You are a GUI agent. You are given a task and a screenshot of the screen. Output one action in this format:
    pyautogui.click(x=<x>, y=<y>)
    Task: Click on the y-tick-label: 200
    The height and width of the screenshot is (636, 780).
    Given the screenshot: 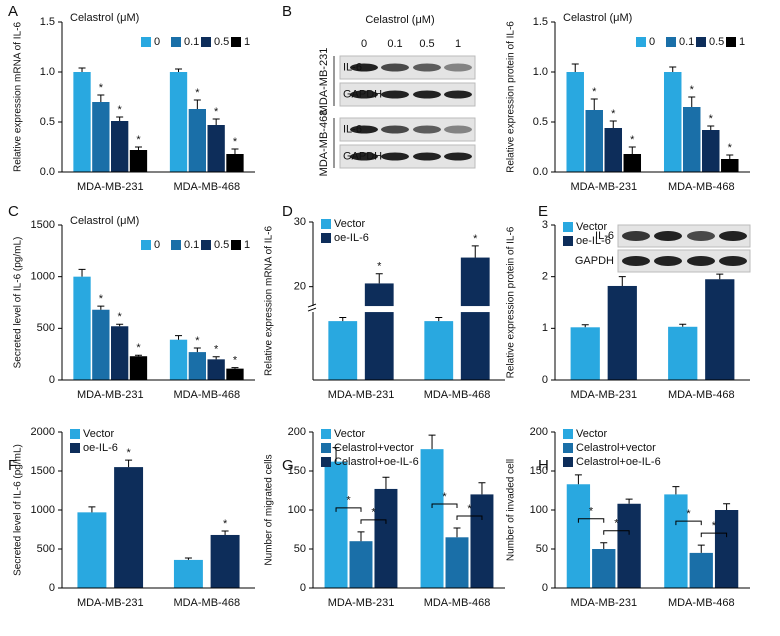 What is the action you would take?
    pyautogui.click(x=539, y=432)
    